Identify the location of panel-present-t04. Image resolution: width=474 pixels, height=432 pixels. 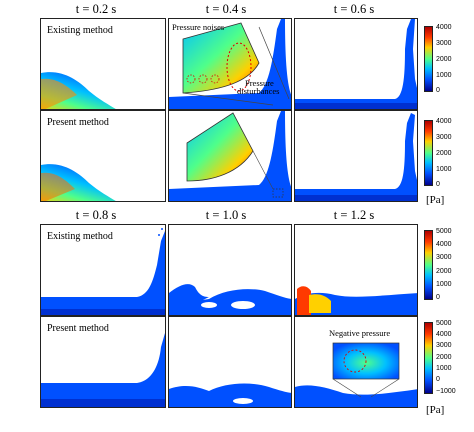
(230, 156).